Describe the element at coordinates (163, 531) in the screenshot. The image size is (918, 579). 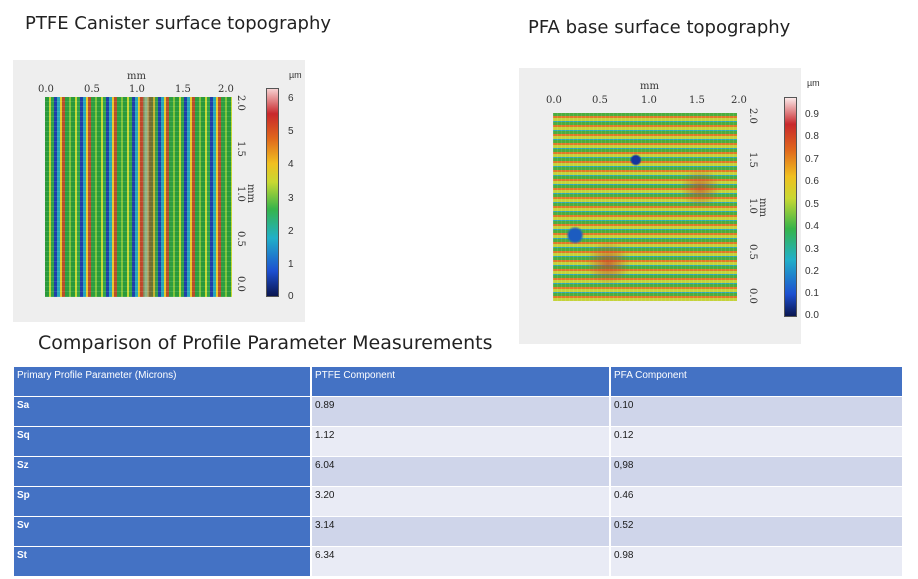
I see `parameter-name: Sv` at that location.